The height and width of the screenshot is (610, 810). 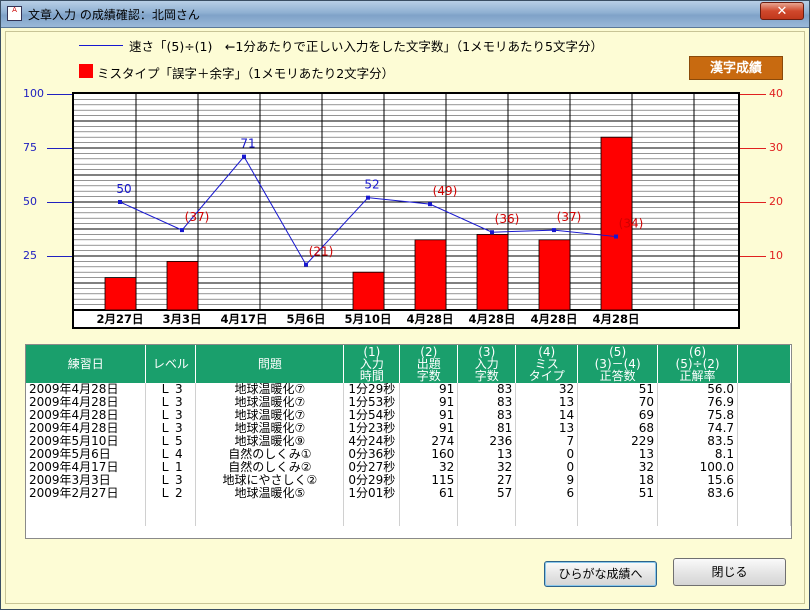 I want to click on table-cell: 7, so click(x=547, y=441).